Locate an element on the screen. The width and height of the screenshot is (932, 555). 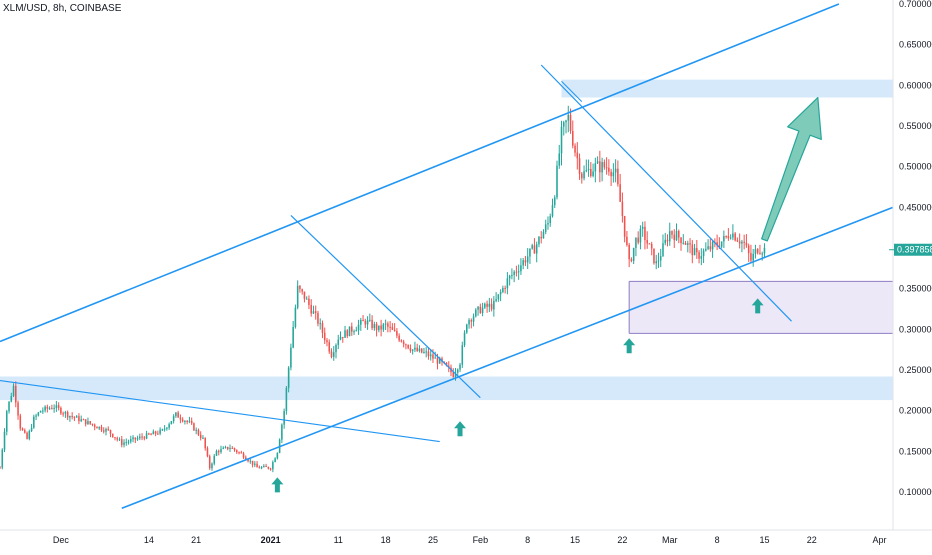
last-price-label: 0.397858 is located at coordinates (914, 250).